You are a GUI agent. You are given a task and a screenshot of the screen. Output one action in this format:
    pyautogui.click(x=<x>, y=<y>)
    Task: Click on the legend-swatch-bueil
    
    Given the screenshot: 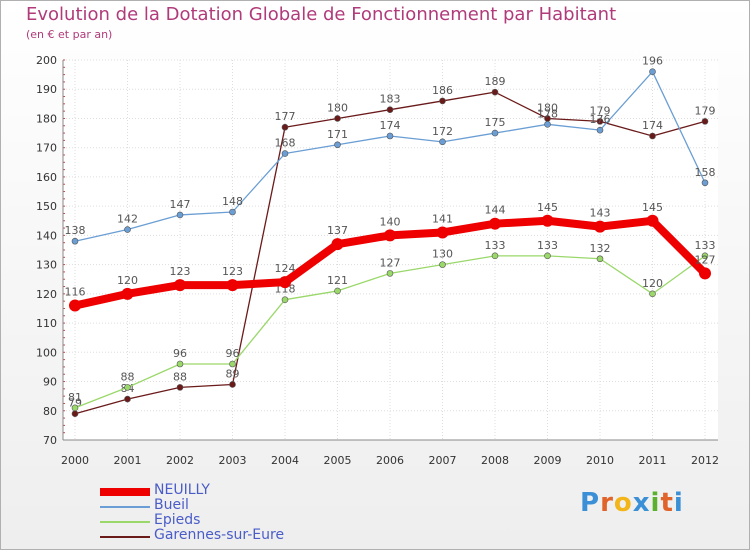 What is the action you would take?
    pyautogui.click(x=125, y=507)
    